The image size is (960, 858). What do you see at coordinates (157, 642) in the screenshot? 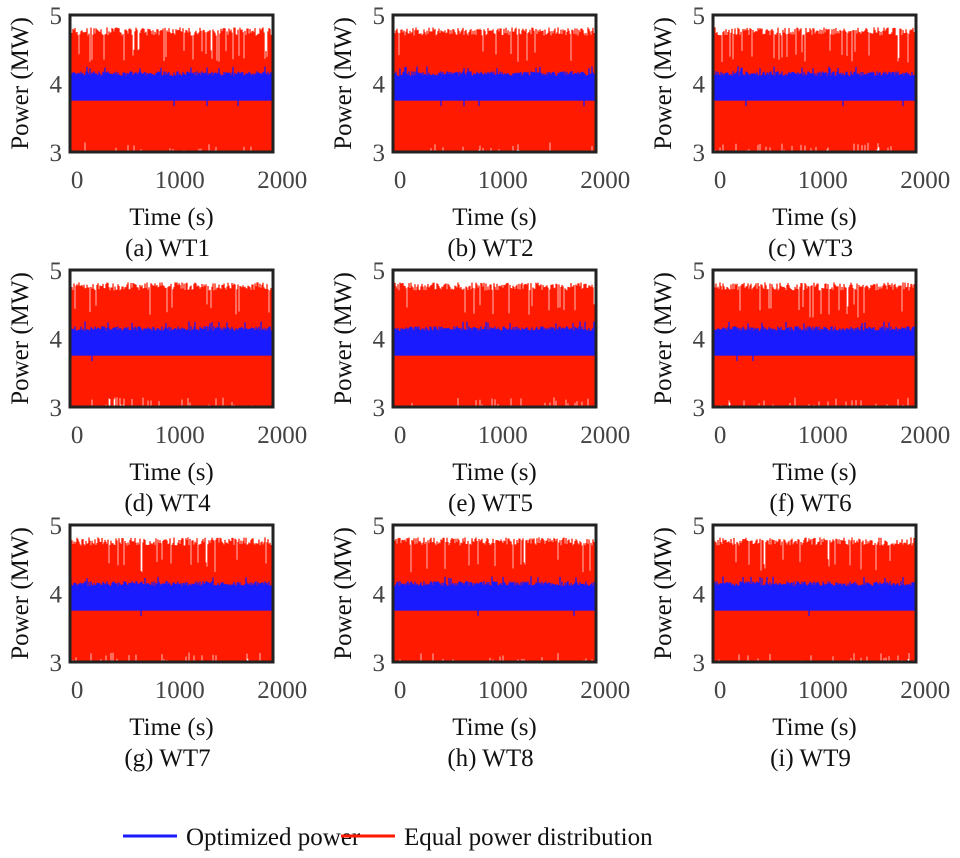
I see `subplot-7: 3 4 5 0 1000 2000 Time (s) Power (MW) (g) WT7` at bounding box center [157, 642].